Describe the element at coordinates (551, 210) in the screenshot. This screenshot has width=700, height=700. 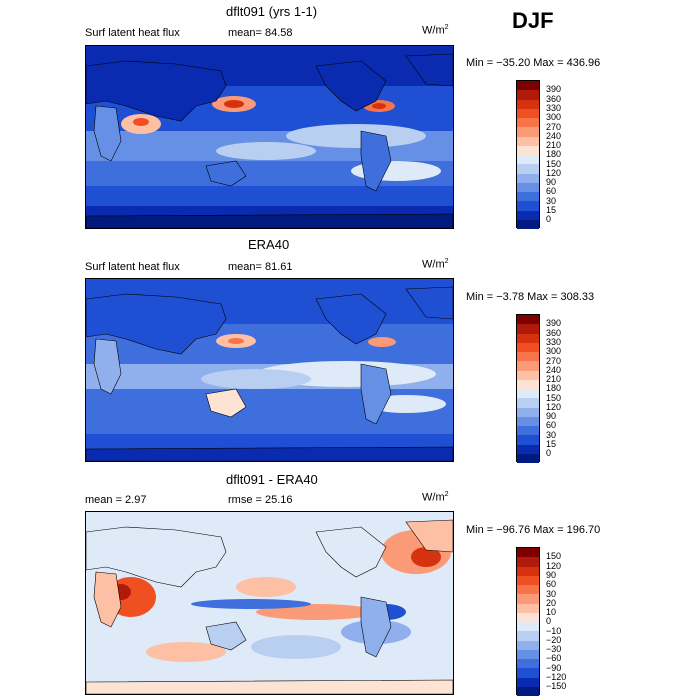
I see `panel1-cb-label: 15` at that location.